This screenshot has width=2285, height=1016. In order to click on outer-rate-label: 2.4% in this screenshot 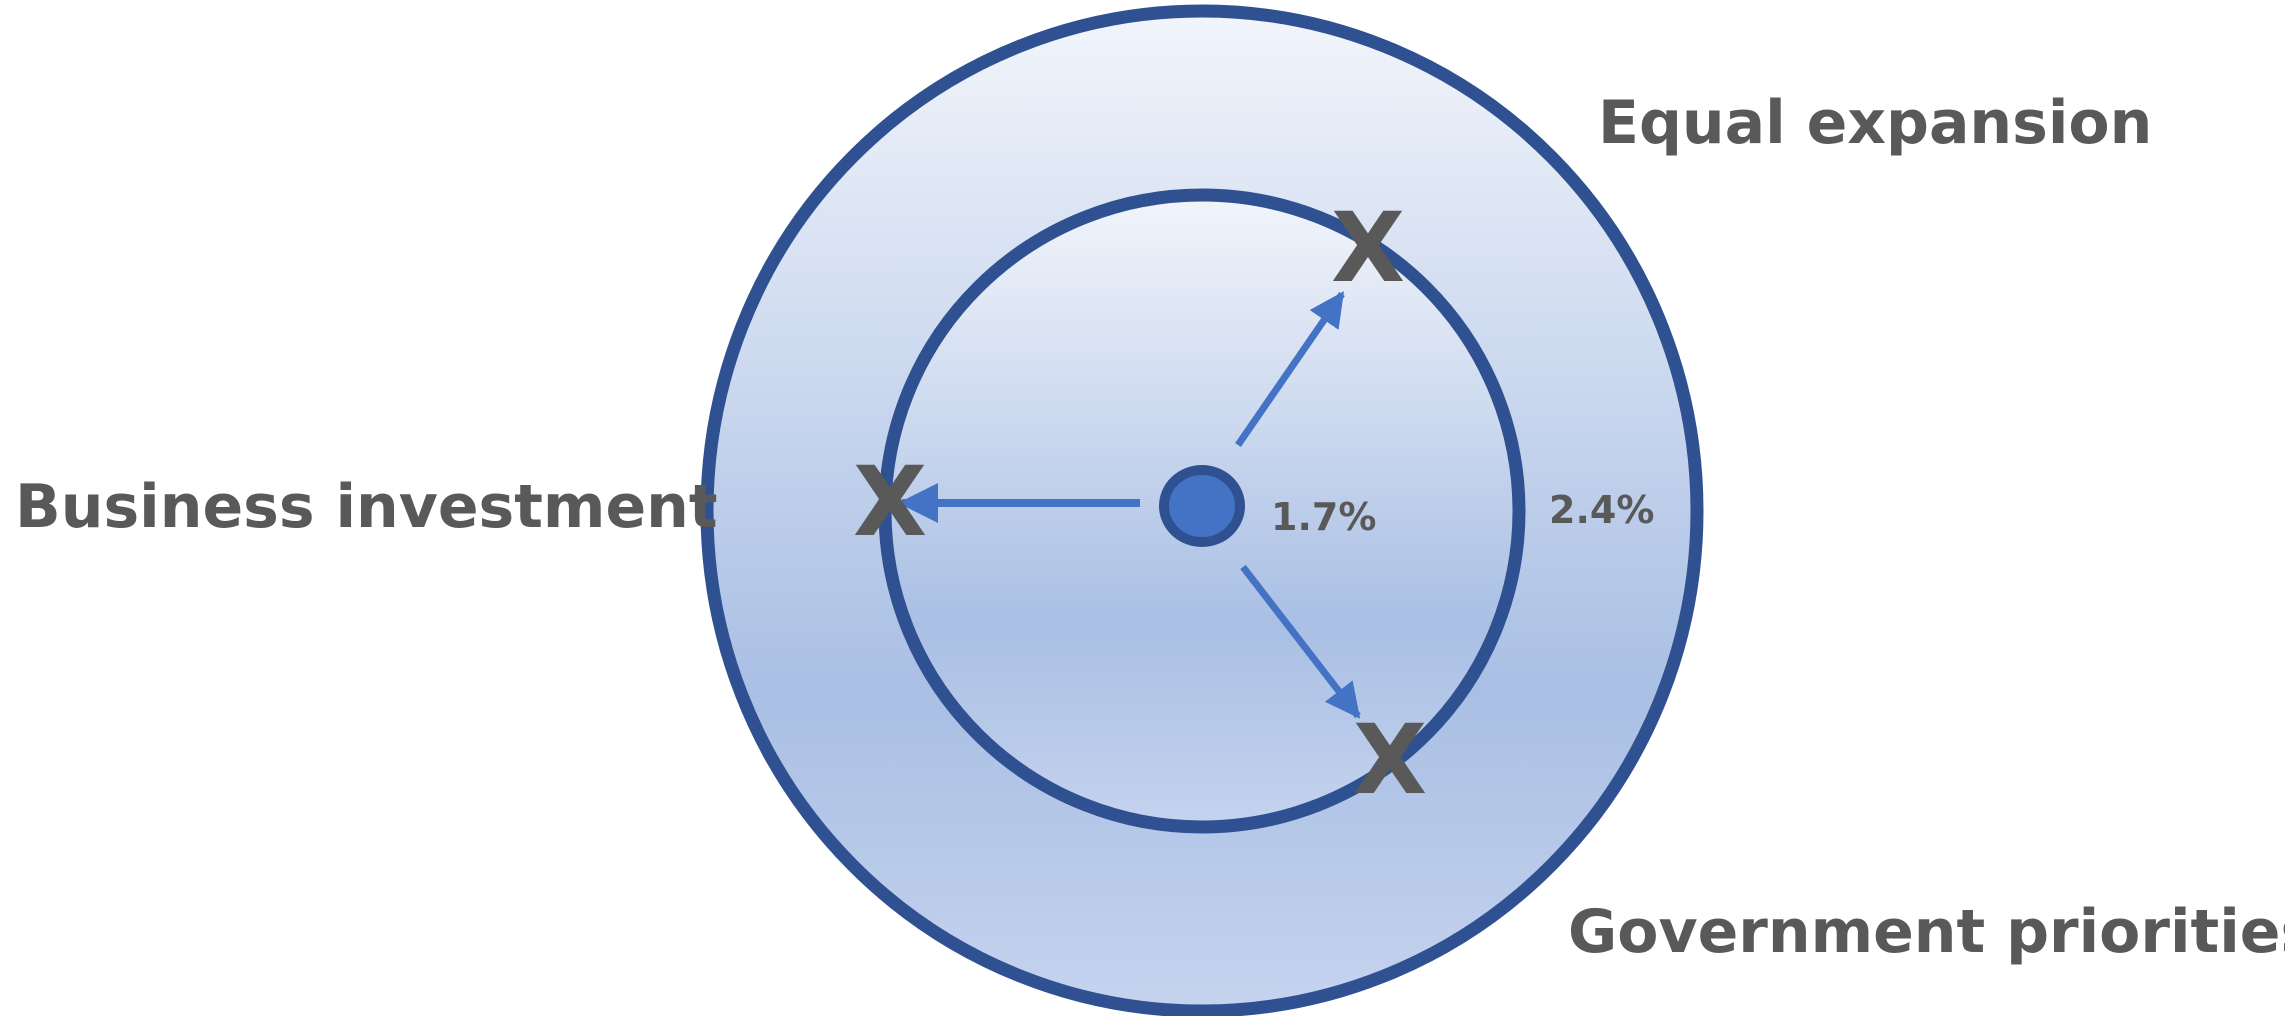, I will do `click(1601, 510)`.